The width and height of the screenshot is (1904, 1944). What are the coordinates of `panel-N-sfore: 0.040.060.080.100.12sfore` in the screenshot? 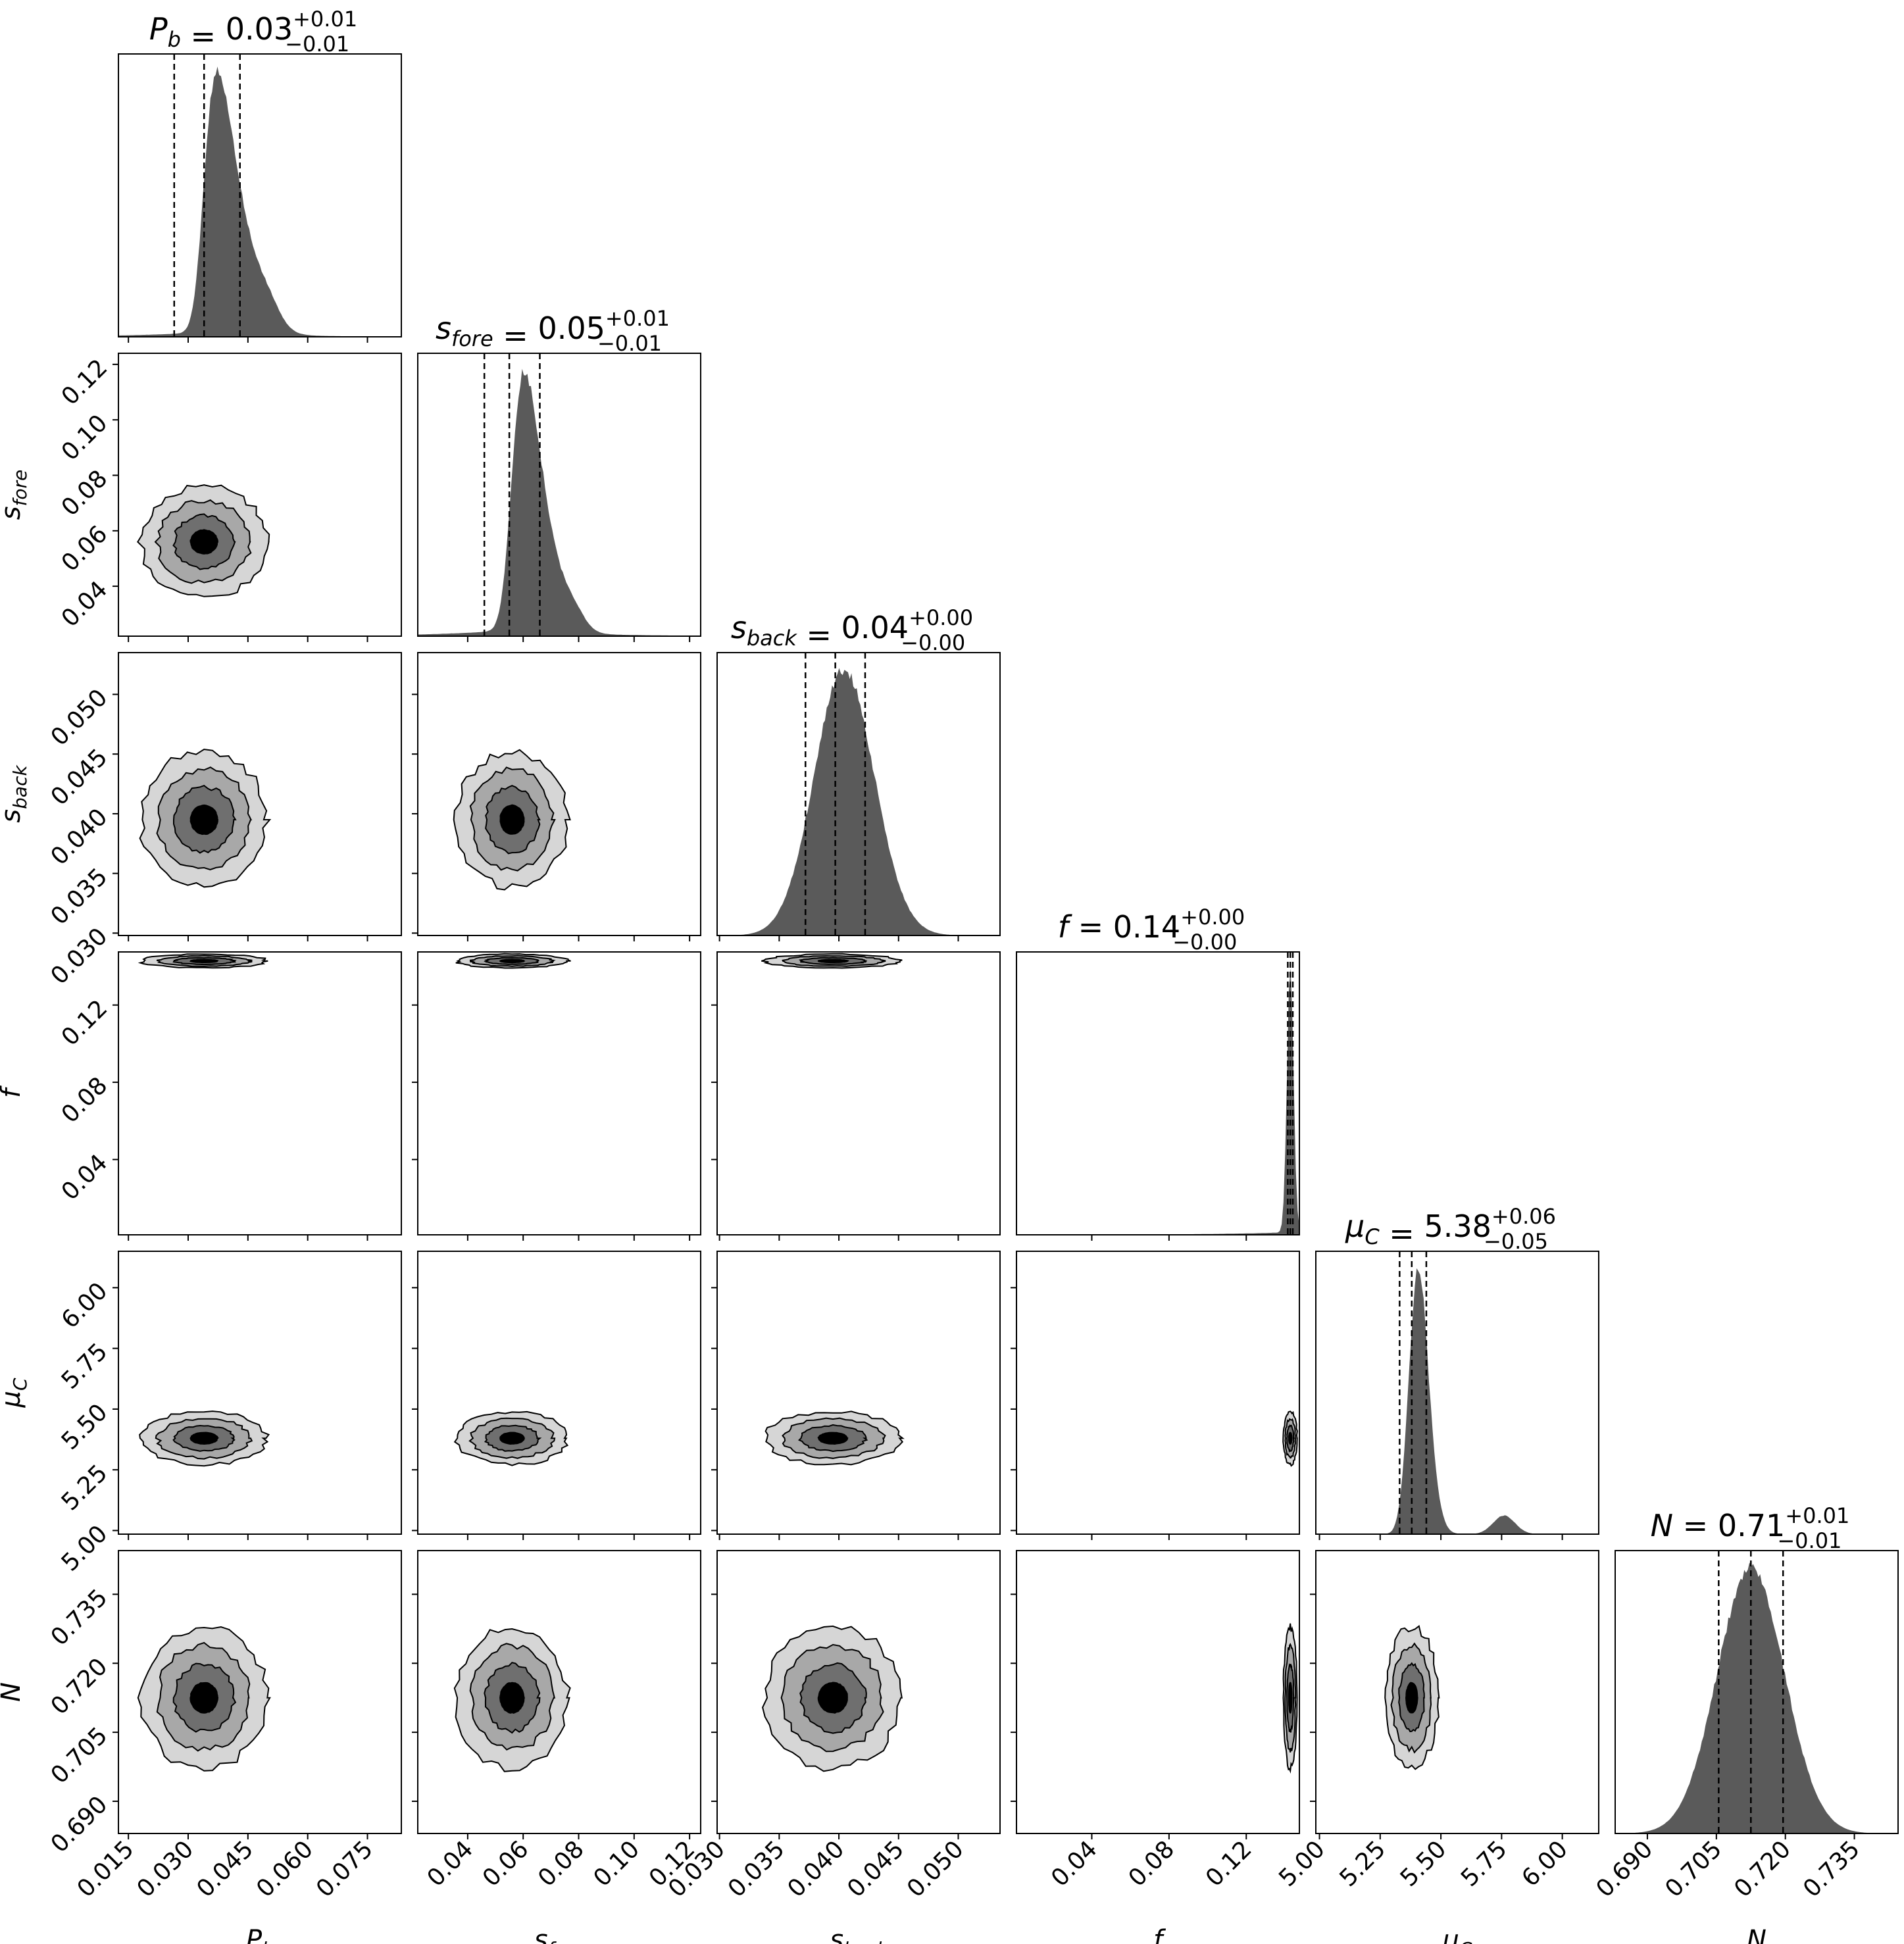 It's located at (556, 1747).